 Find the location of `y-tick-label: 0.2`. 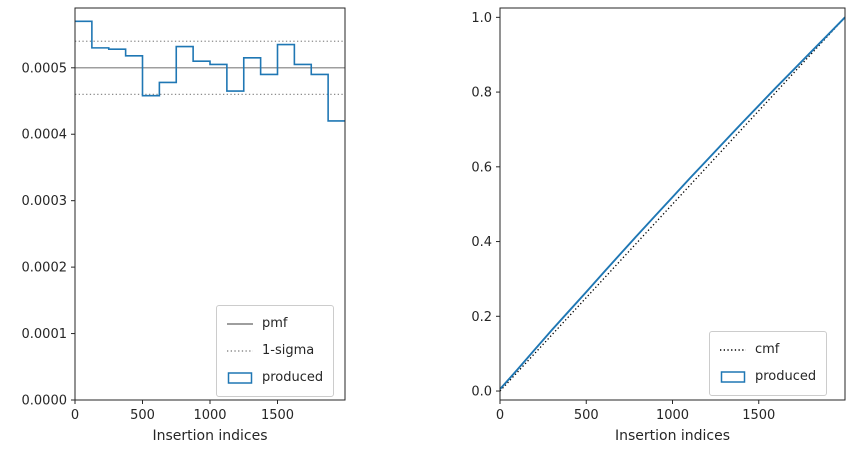

y-tick-label: 0.2 is located at coordinates (481, 317).